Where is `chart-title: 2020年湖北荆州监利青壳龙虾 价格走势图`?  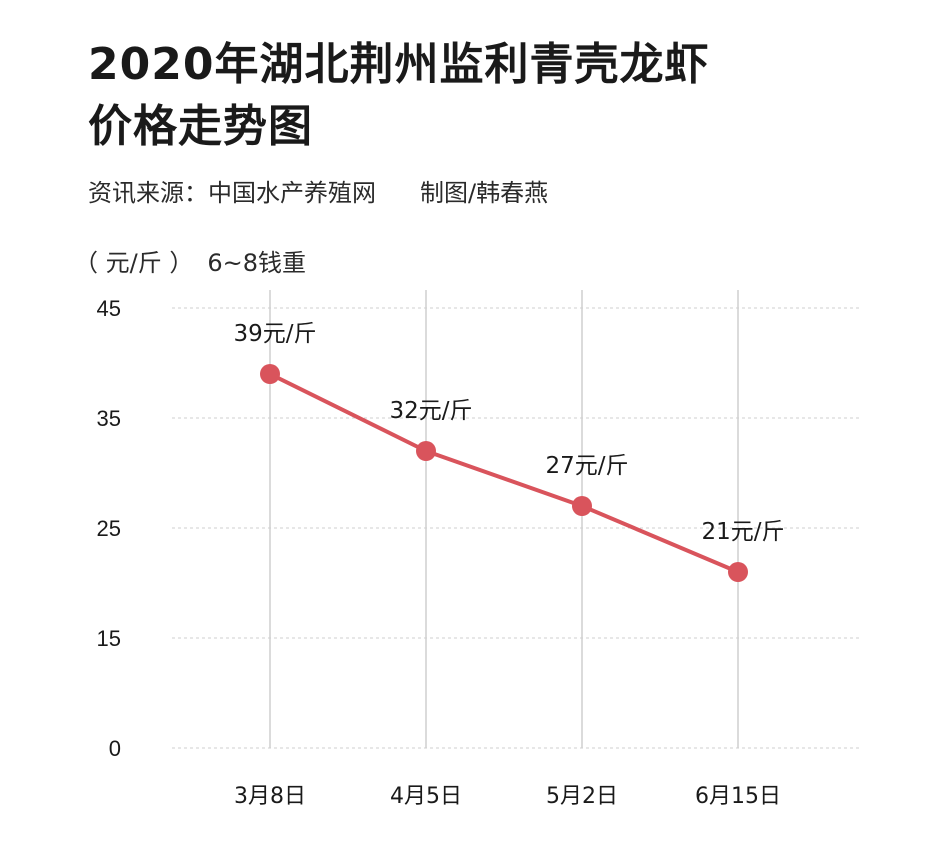
chart-title: 2020年湖北荆州监利青壳龙虾 价格走势图 is located at coordinates (468, 96).